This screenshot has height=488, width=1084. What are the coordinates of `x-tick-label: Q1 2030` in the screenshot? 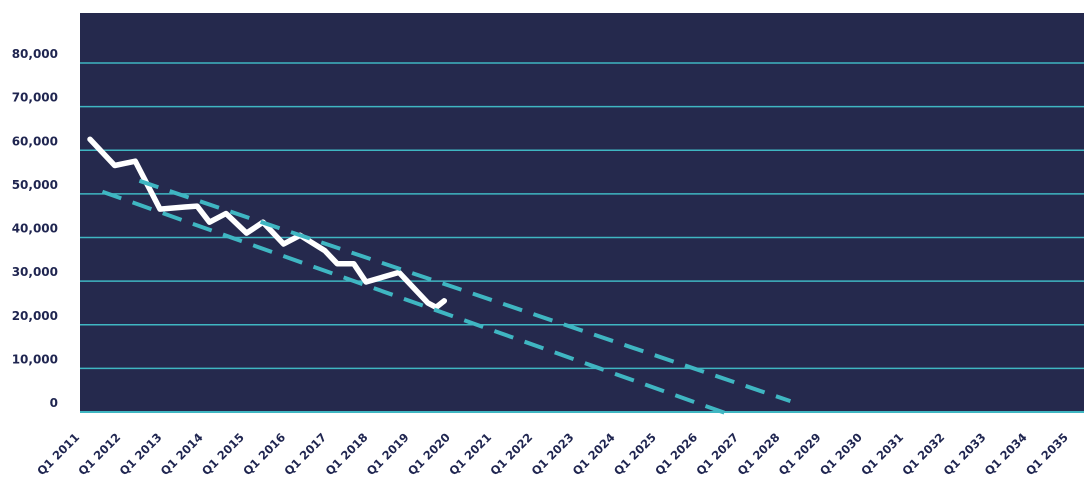 It's located at (841, 454).